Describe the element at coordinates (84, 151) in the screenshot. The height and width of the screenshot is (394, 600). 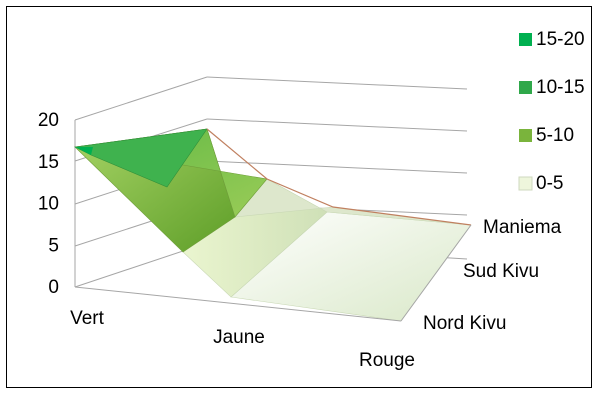
I see `surface-top-left` at that location.